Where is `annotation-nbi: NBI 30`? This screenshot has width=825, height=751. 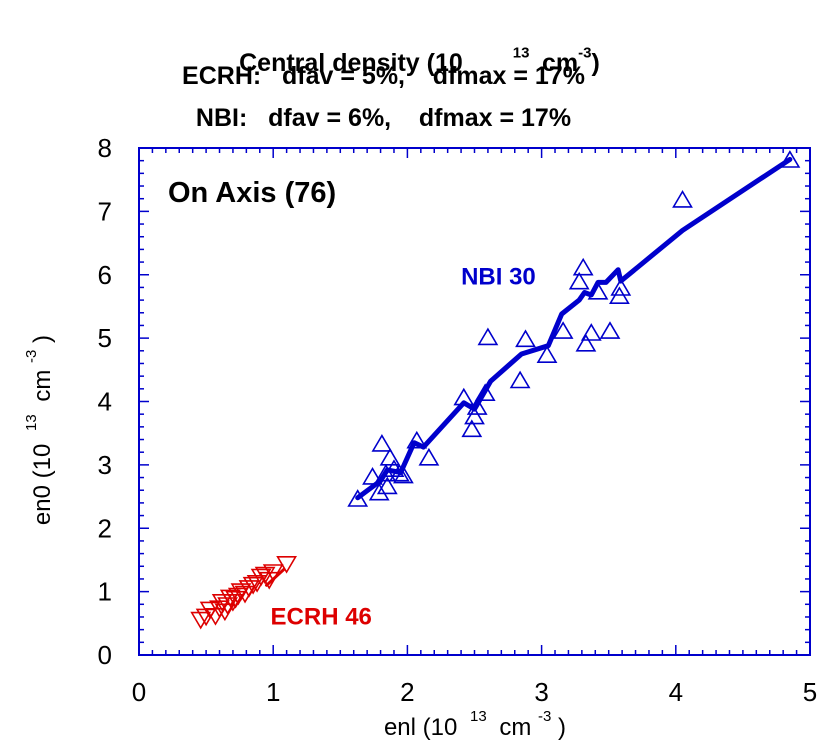
annotation-nbi: NBI 30 is located at coordinates (498, 276).